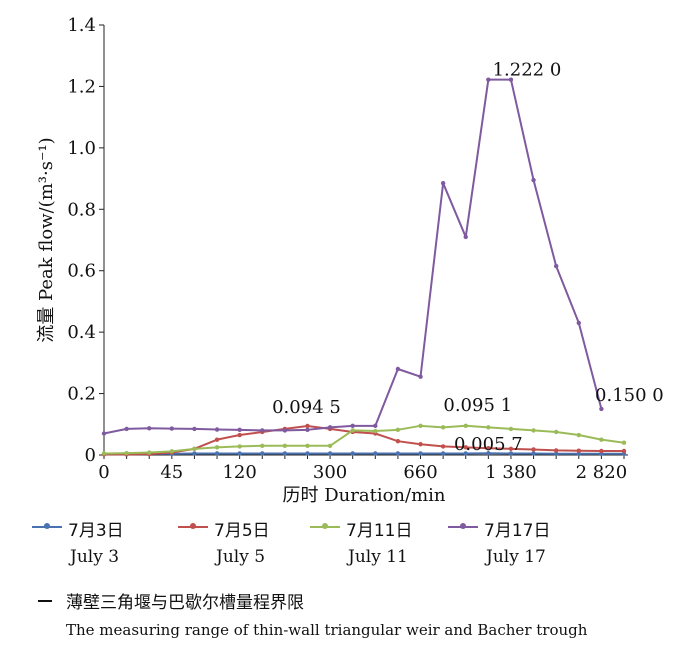  Describe the element at coordinates (103, 472) in the screenshot. I see `x-tick-label: 0` at that location.